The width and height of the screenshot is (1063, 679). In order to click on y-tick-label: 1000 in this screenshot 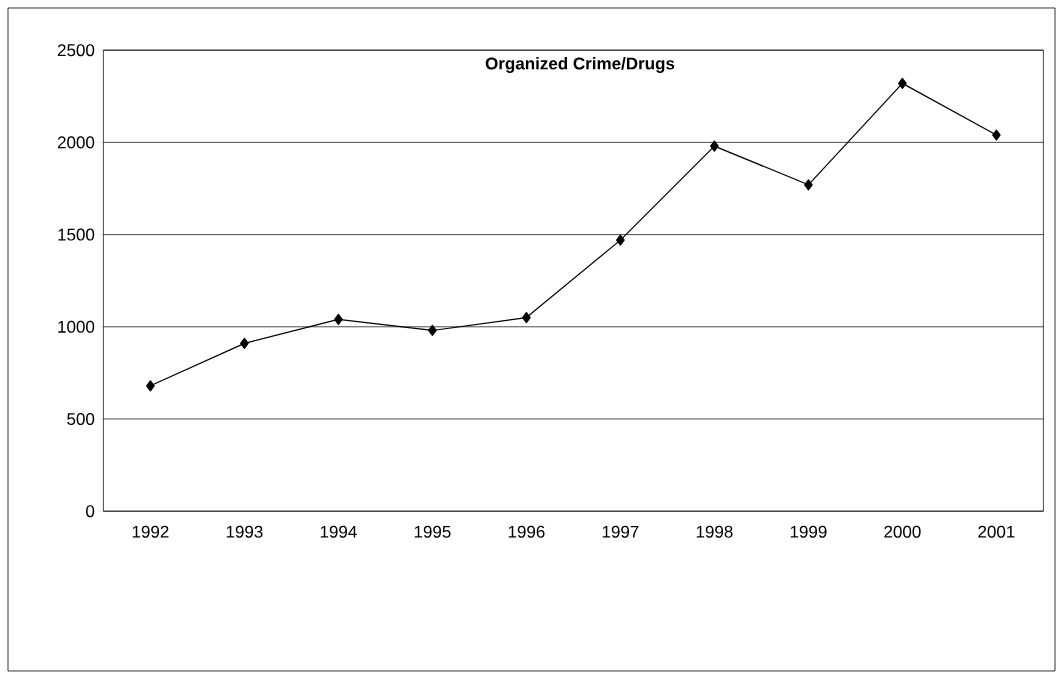, I will do `click(76, 326)`.